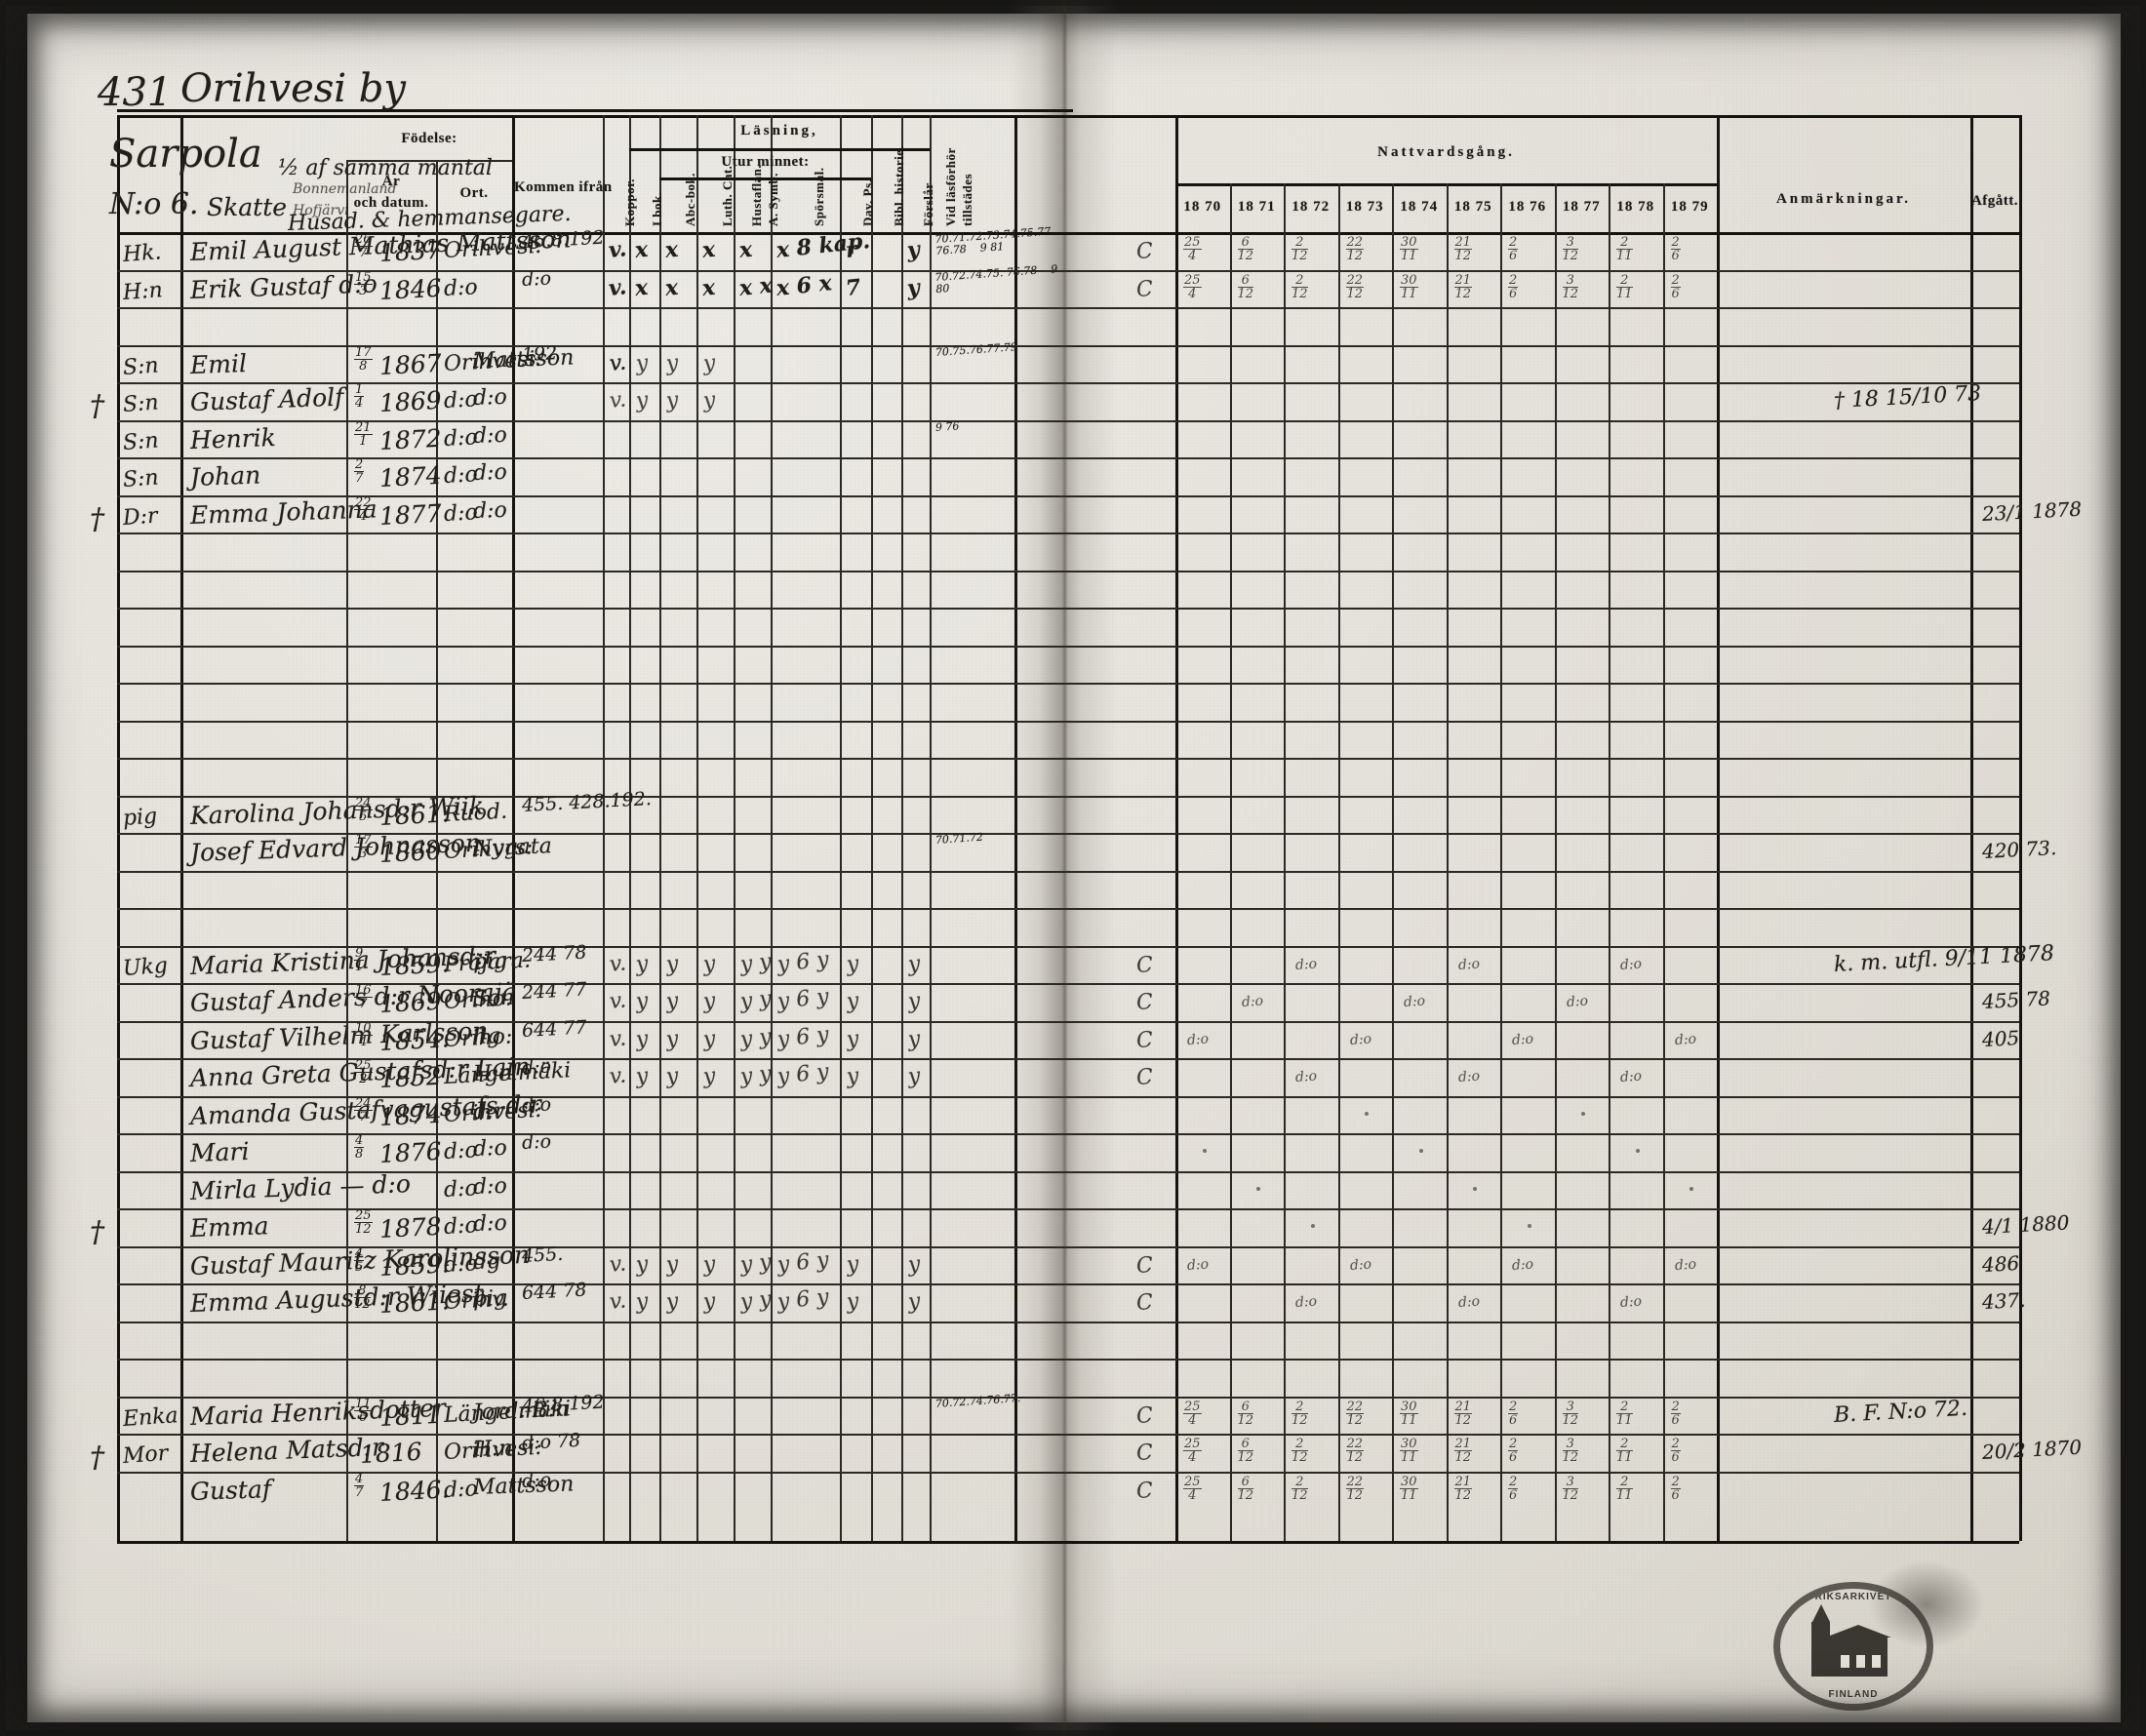 The width and height of the screenshot is (2146, 1736). Describe the element at coordinates (617, 287) in the screenshot. I see `reading-mark-r1-c0: v.` at that location.